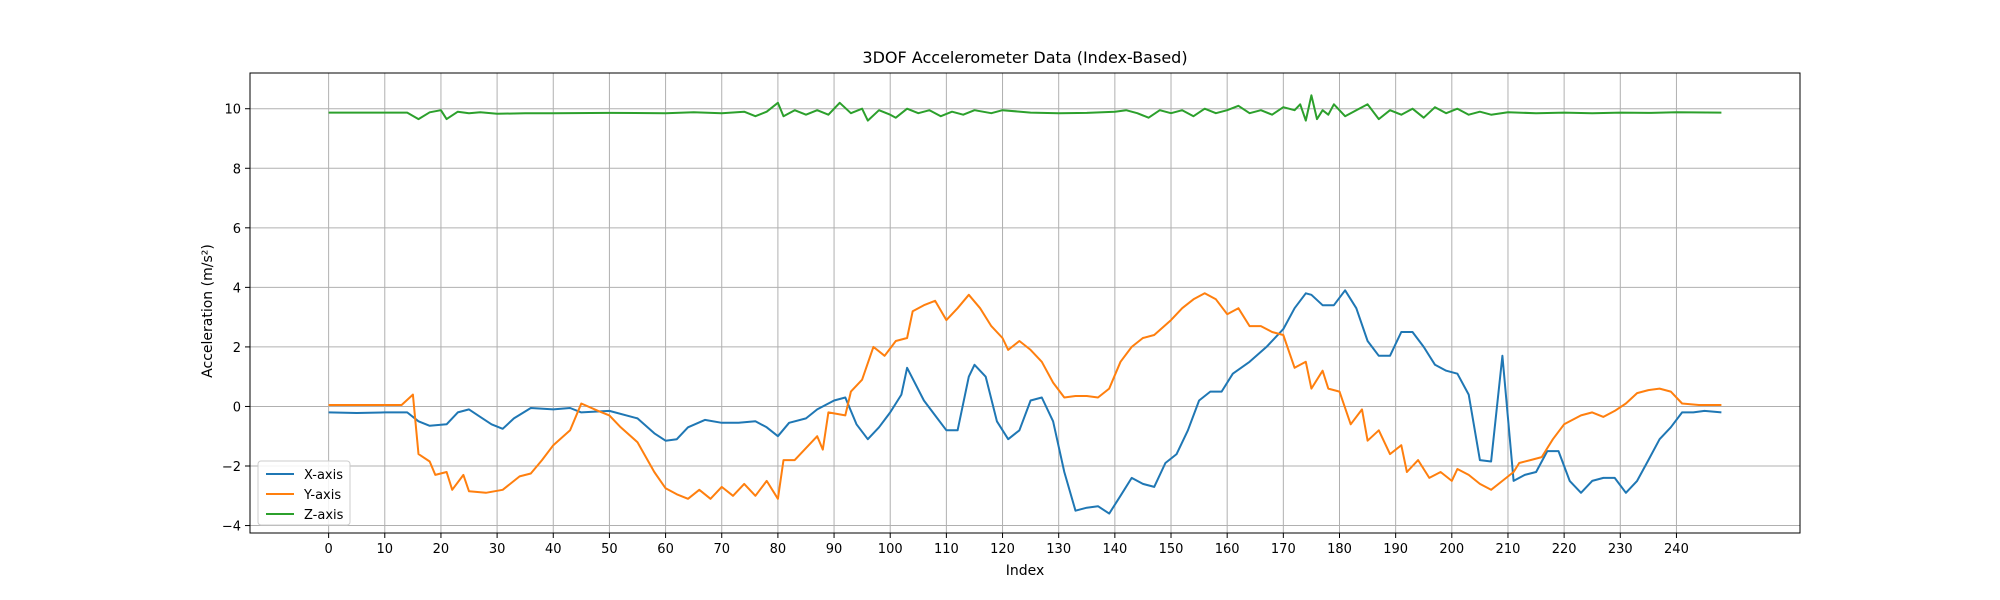 This screenshot has width=2000, height=600. Describe the element at coordinates (237, 407) in the screenshot. I see `y-tick-label: 0` at that location.